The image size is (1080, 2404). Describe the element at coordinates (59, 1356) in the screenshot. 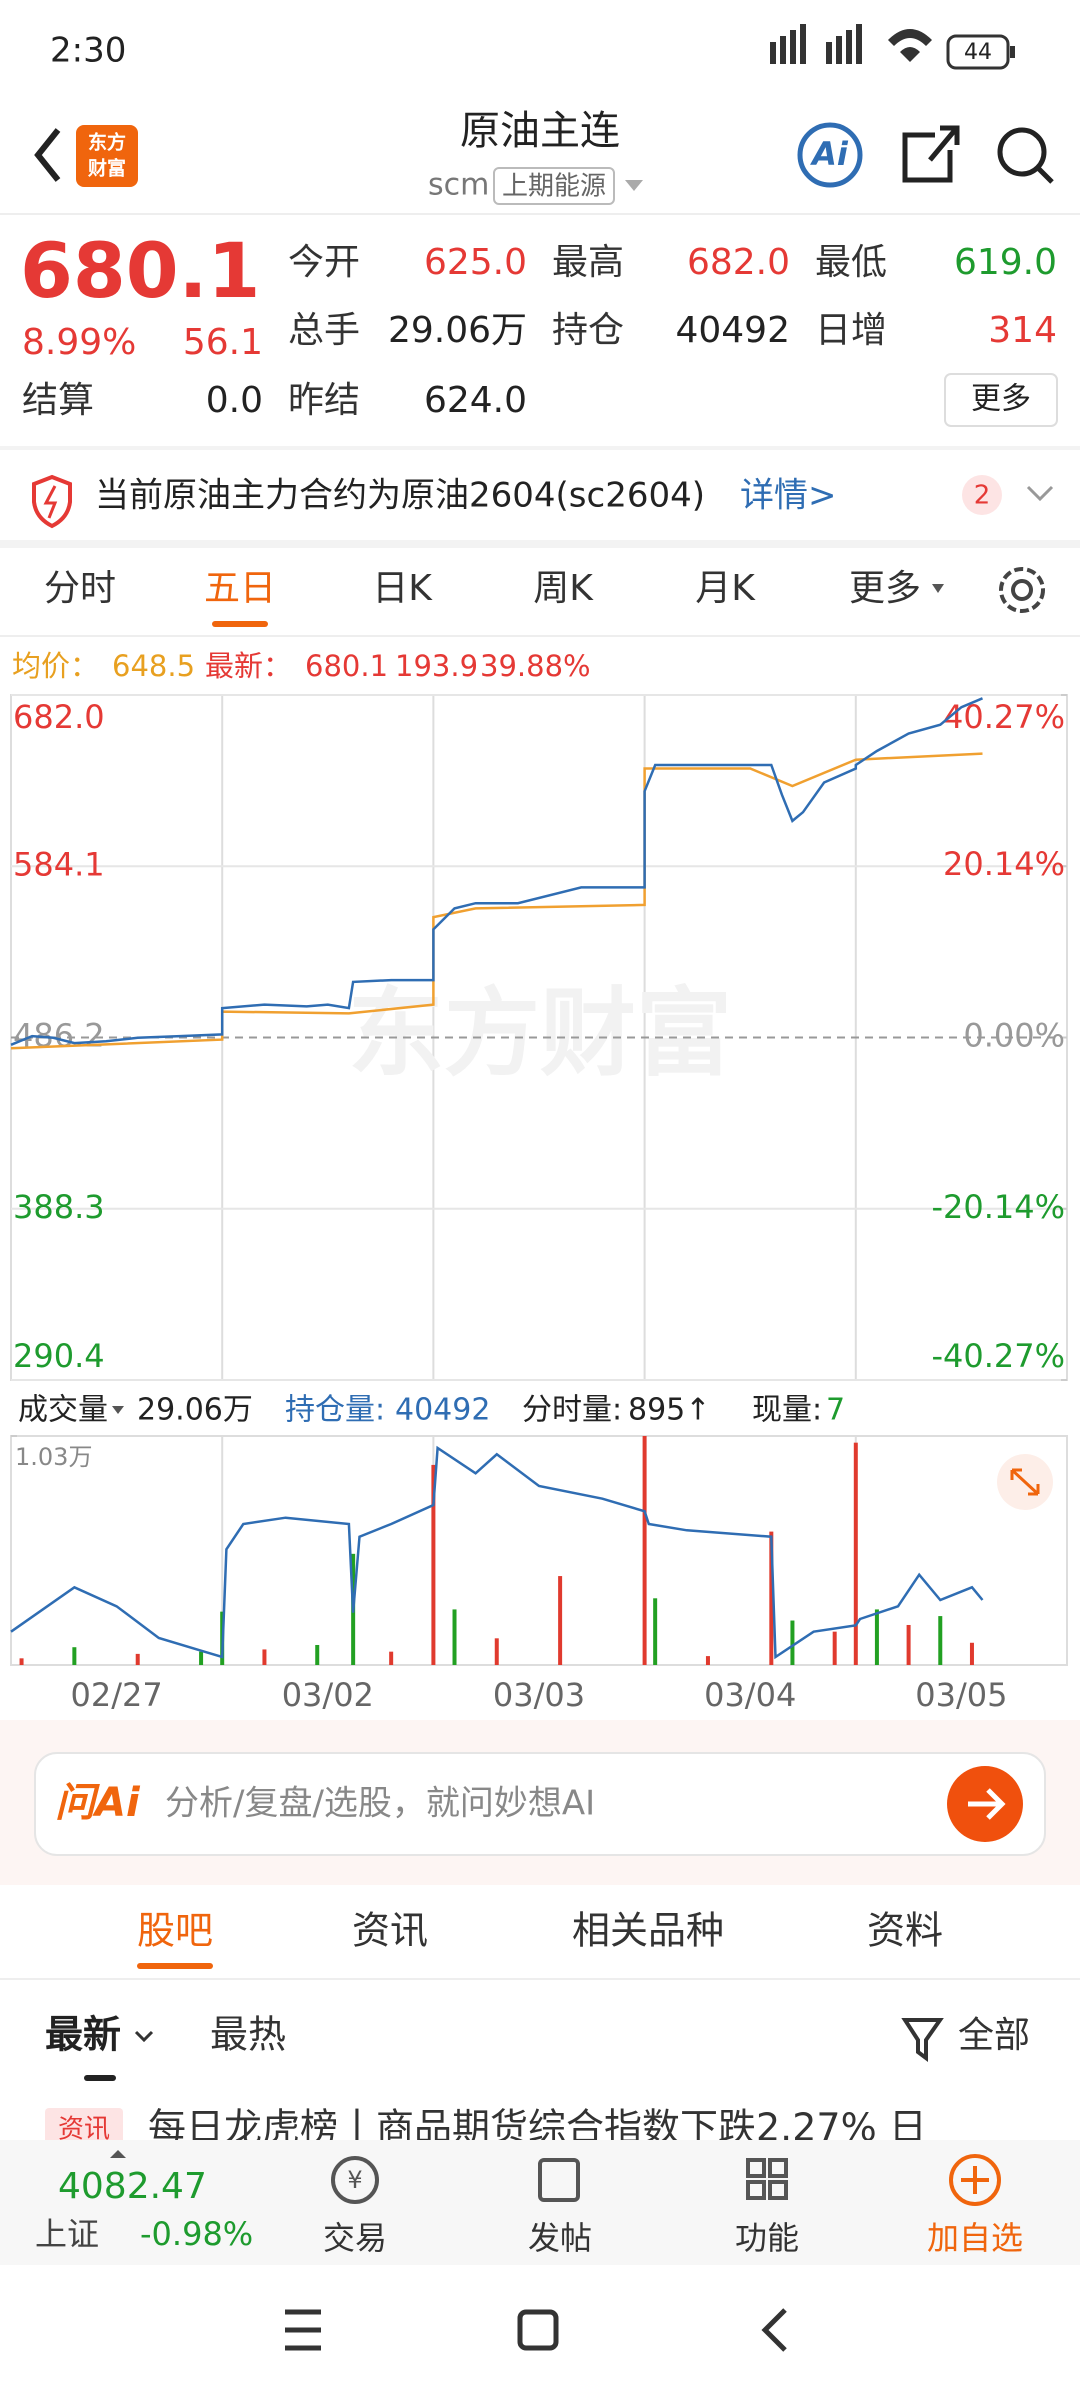

I see `y-tick-label: 290.4` at that location.